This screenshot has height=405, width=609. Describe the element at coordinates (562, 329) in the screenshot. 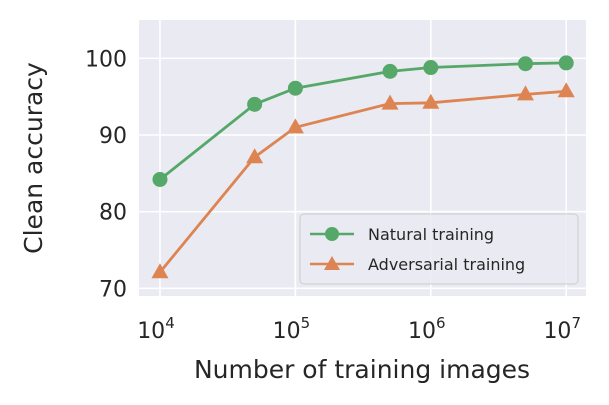

I see `x-tick-label: 10⁷` at that location.